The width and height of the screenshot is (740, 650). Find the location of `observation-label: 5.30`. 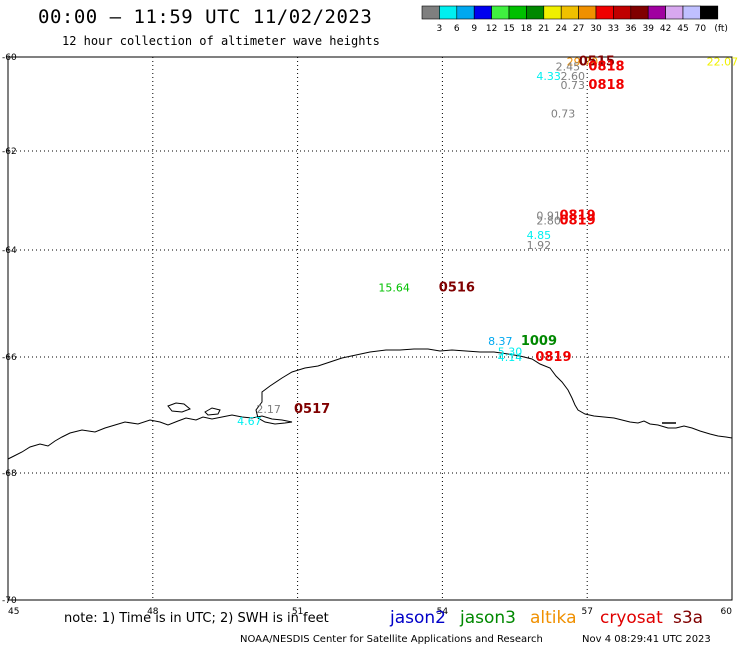

observation-label: 5.30 is located at coordinates (510, 352).